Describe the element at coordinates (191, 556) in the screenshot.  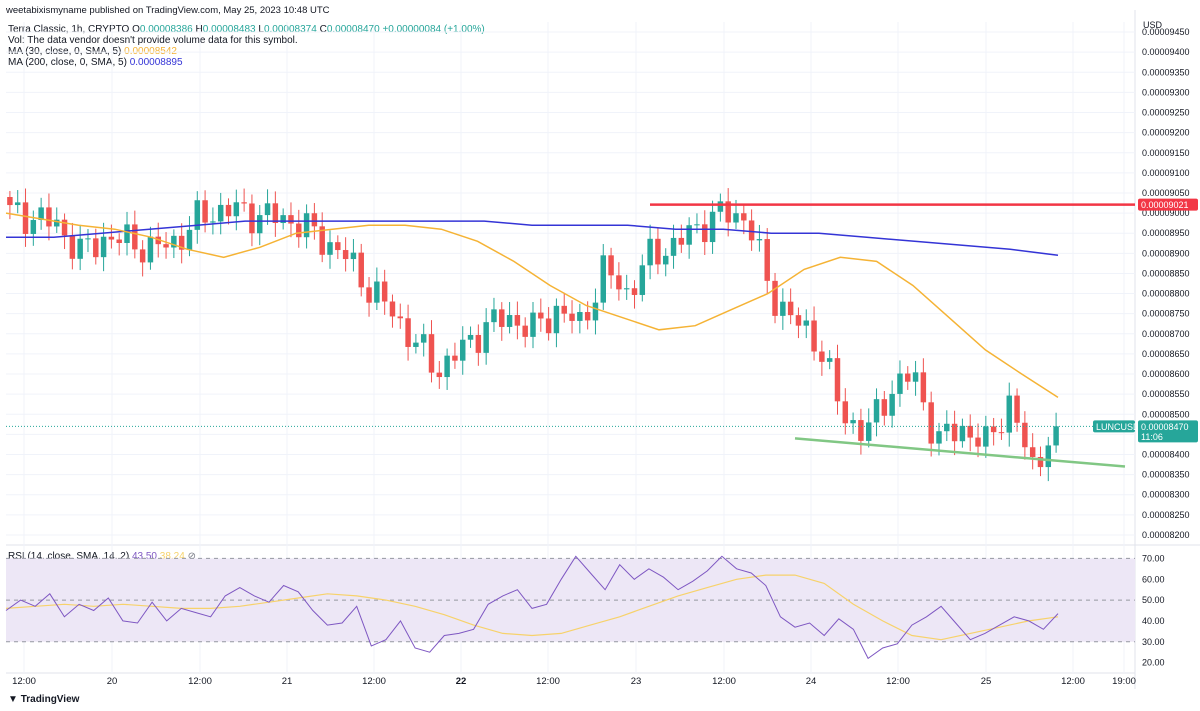
I see `visibility-icon: ⊘` at that location.